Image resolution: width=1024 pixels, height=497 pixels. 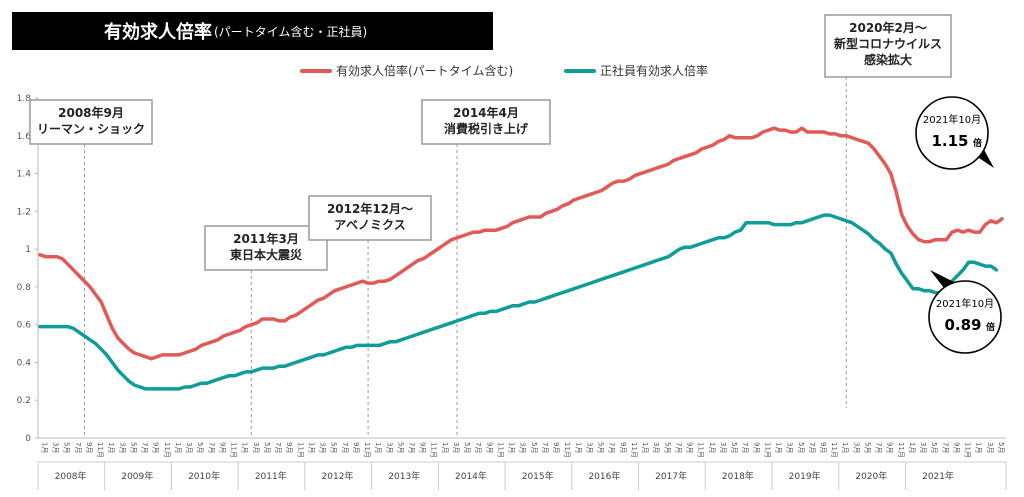 What do you see at coordinates (338, 476) in the screenshot?
I see `year-label: 2012年` at bounding box center [338, 476].